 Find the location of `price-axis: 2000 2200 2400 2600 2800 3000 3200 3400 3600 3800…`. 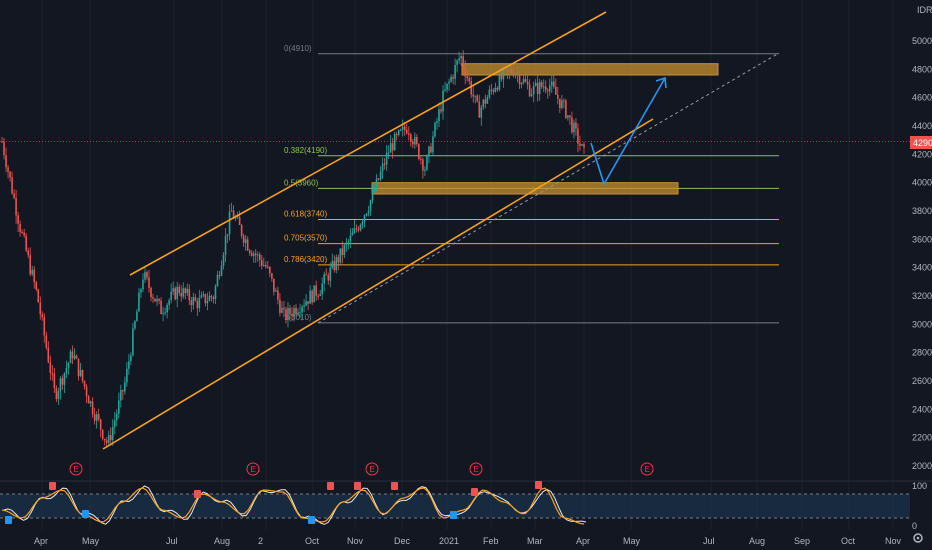

price-axis: 2000 2200 2400 2600 2800 3000 3200 3400 3600 3800… is located at coordinates (922, 253).